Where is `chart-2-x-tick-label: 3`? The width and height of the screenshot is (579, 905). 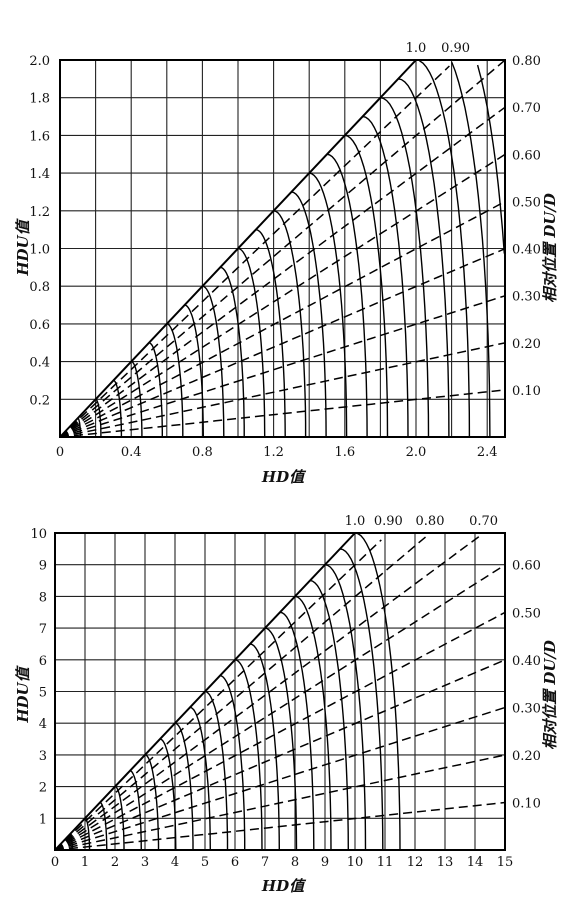 chart-2-x-tick-label: 3 is located at coordinates (145, 862).